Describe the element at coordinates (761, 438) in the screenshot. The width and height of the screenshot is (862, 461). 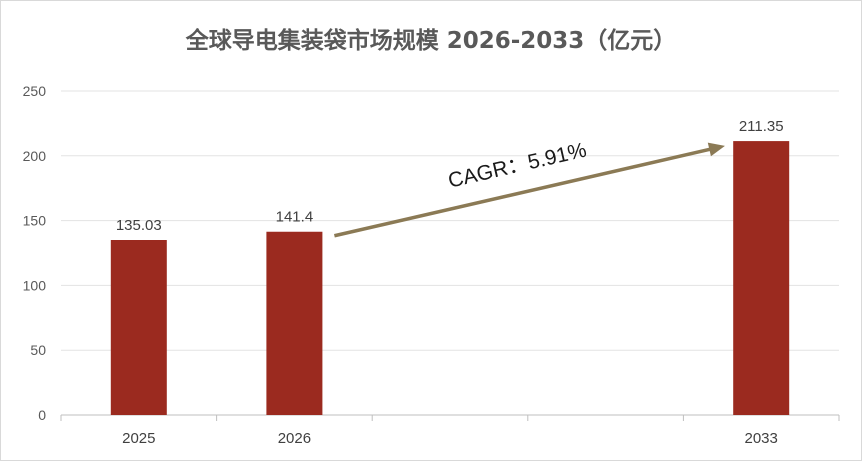
I see `x-tick-label: 2033` at that location.